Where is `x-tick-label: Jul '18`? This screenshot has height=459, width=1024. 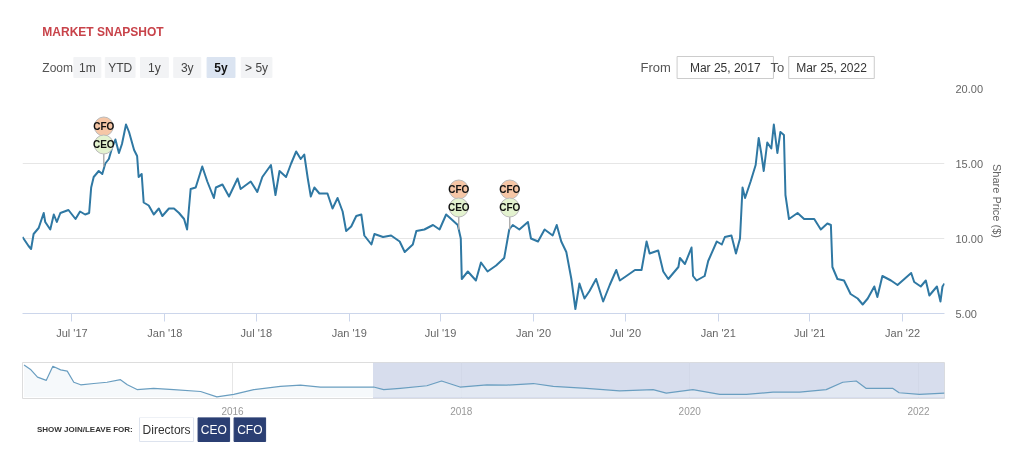
x-tick-label: Jul '18 is located at coordinates (256, 332).